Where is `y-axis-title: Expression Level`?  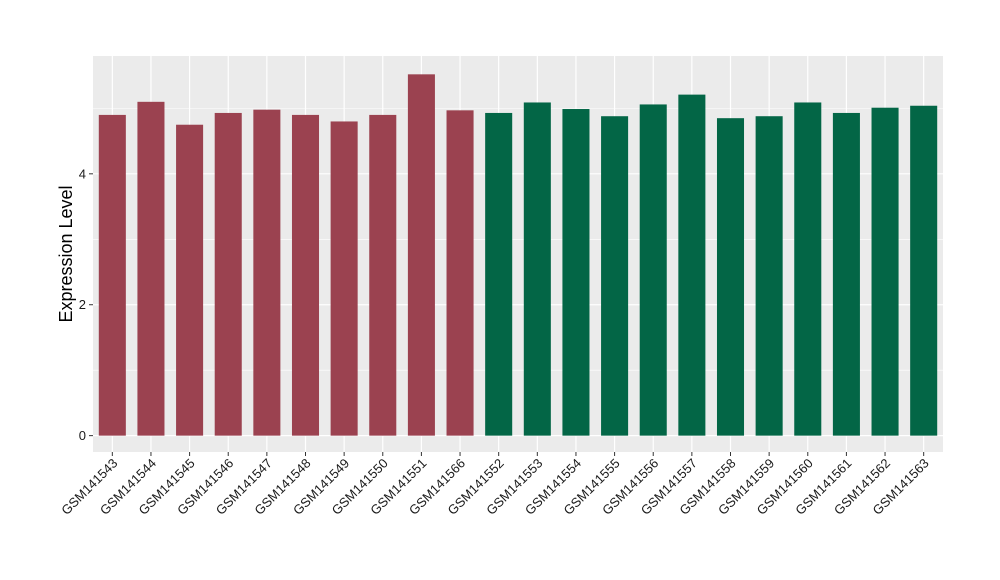
y-axis-title: Expression Level is located at coordinates (66, 253).